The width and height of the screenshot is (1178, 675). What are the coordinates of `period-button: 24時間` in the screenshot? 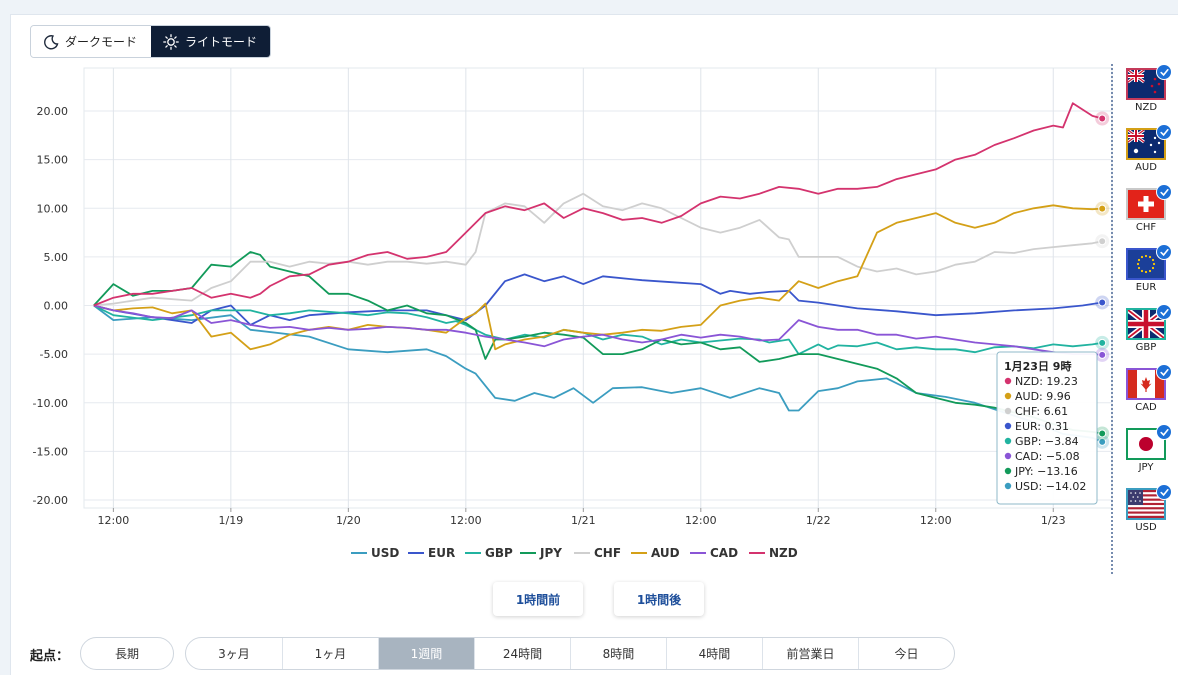 It's located at (522, 653).